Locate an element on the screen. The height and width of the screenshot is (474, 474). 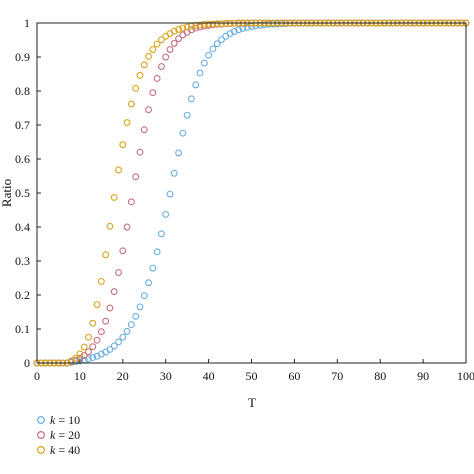
y-axis-title: Ratio is located at coordinates (7, 193).